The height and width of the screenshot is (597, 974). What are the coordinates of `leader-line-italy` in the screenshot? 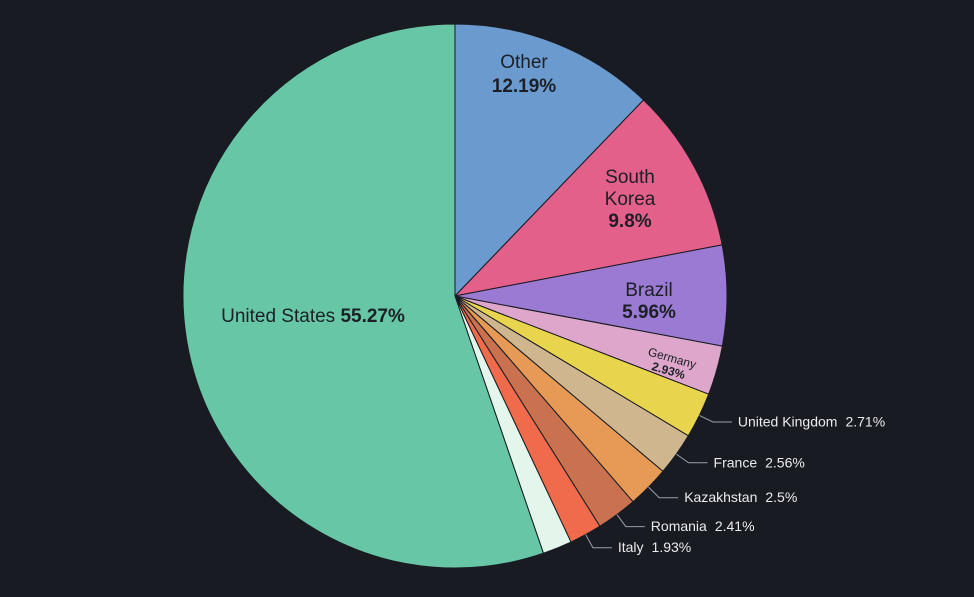 It's located at (598, 541).